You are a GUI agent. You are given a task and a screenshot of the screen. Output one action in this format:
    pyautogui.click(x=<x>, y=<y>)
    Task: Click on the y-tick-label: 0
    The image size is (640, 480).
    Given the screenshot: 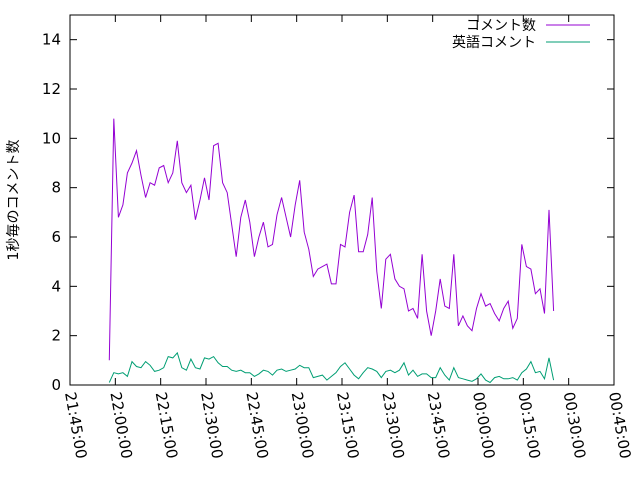 What is the action you would take?
    pyautogui.click(x=56, y=385)
    